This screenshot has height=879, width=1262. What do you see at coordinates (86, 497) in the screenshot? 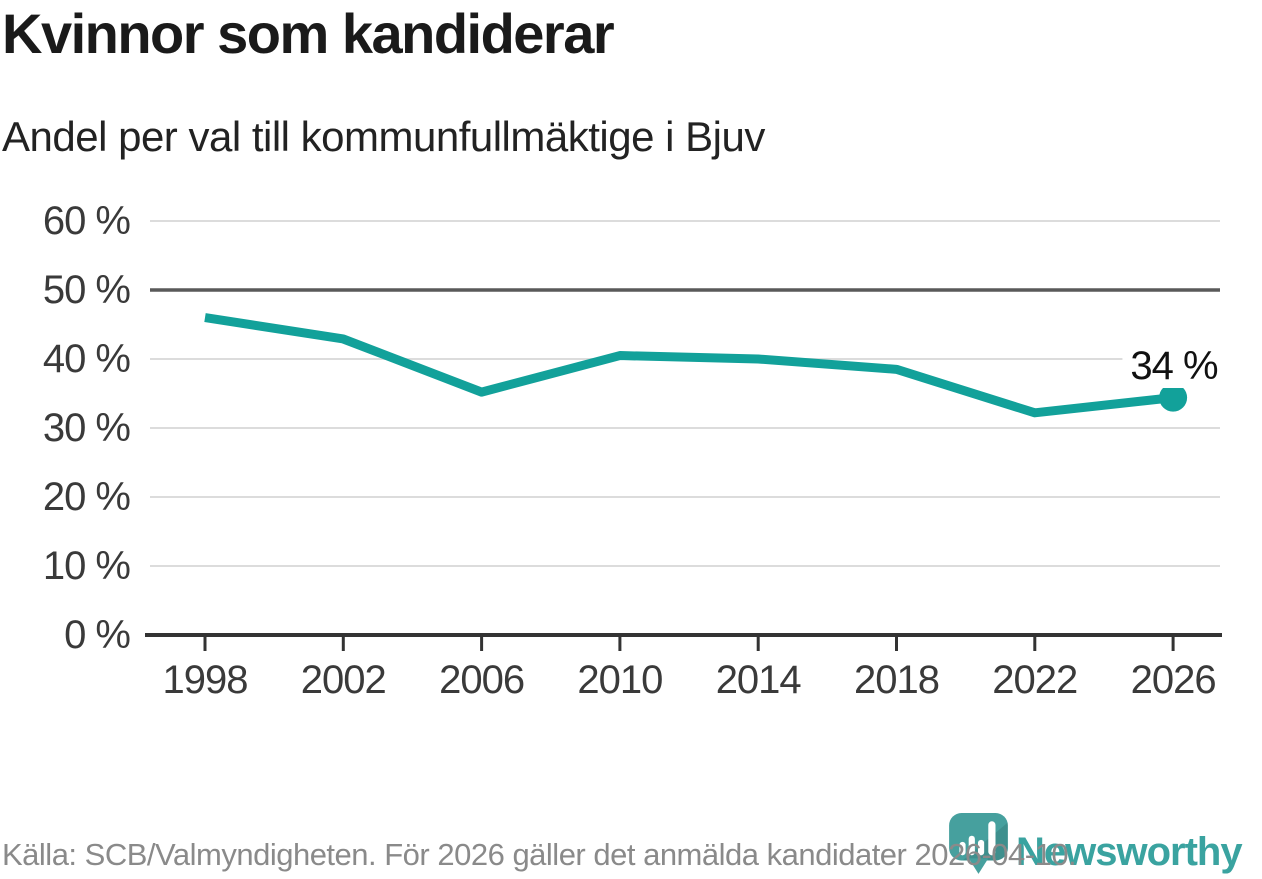
I see `y-axis-label: 20 %` at bounding box center [86, 497].